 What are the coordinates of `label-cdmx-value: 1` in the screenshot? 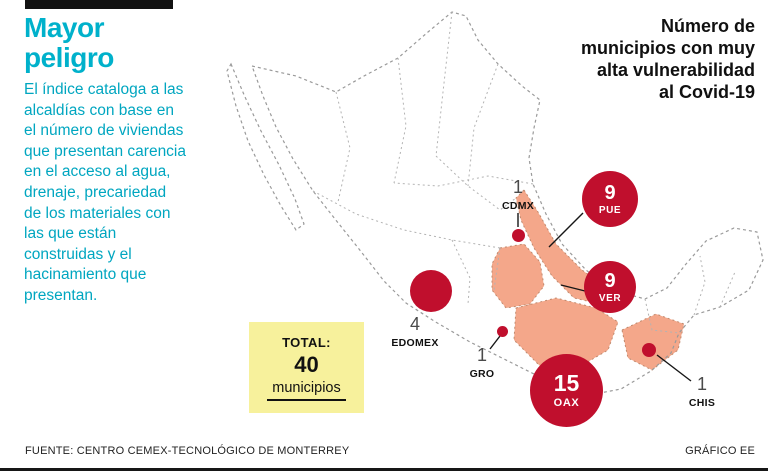 It's located at (517, 187).